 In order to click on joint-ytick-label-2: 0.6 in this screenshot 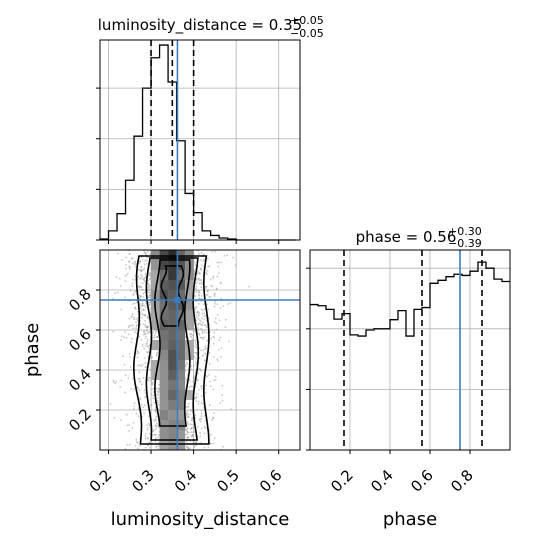, I will do `click(80, 340)`.